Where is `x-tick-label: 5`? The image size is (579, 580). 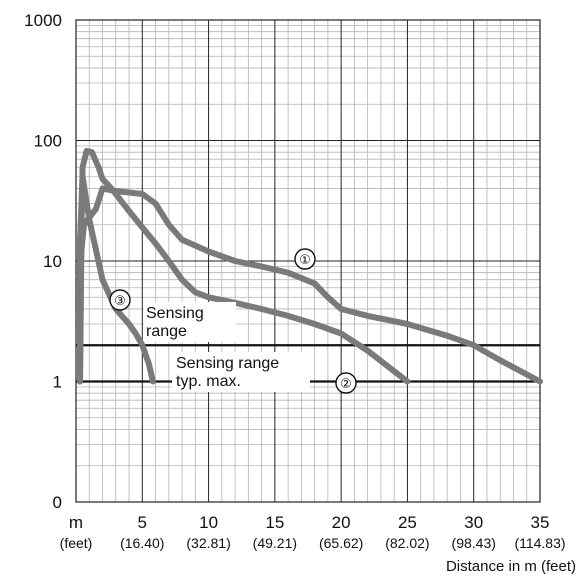
x-tick-label: 5 is located at coordinates (142, 522).